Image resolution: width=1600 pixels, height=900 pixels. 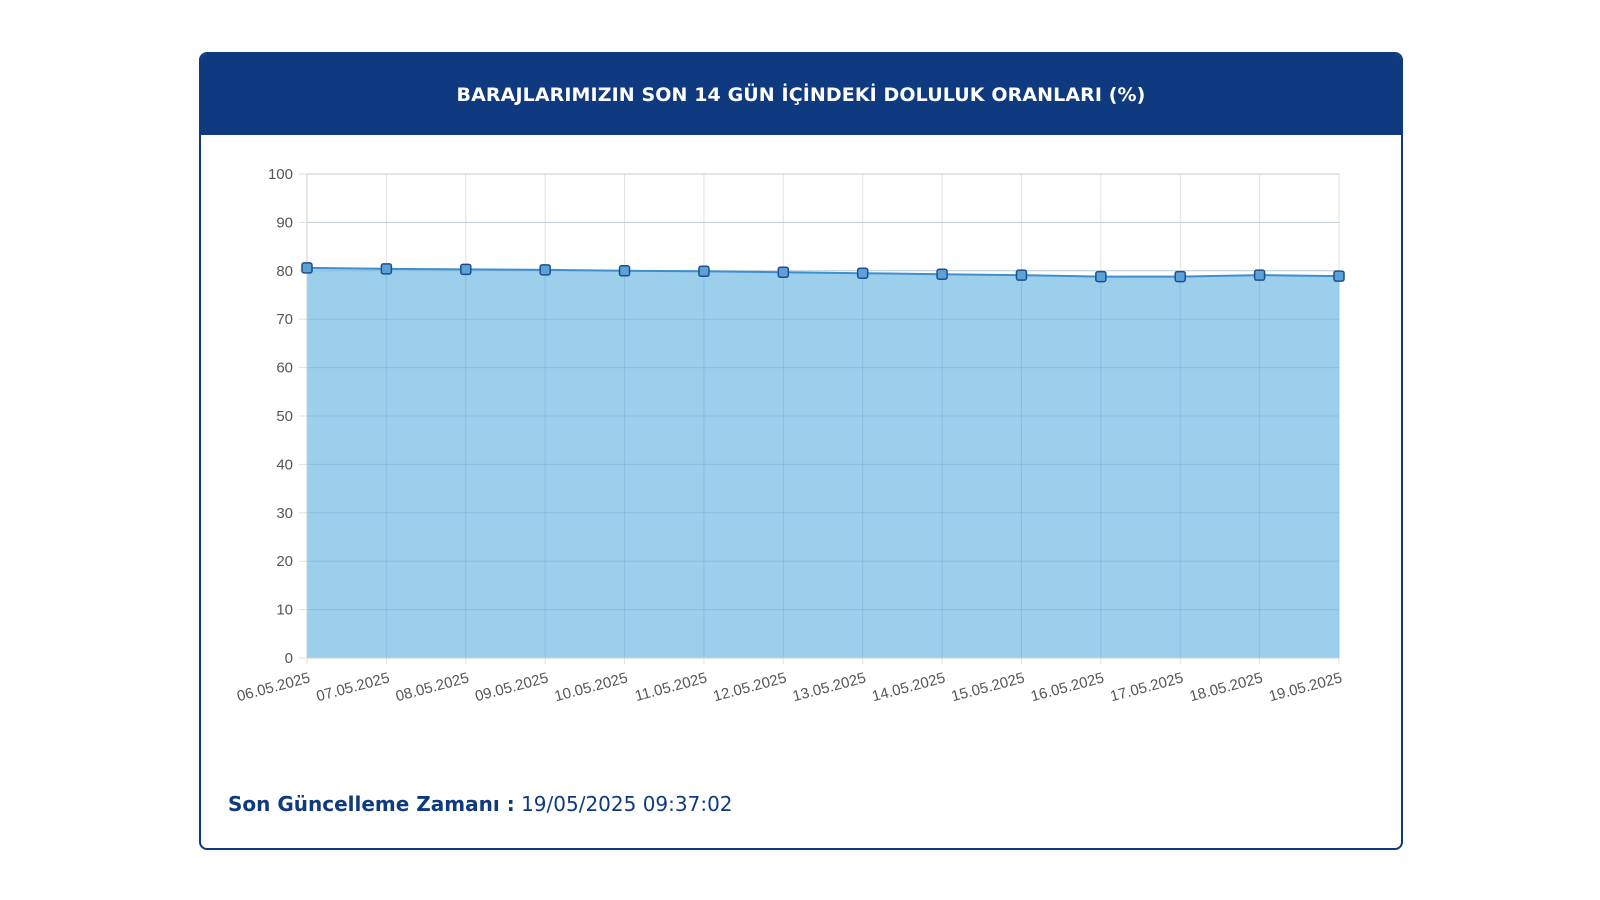 What do you see at coordinates (284, 271) in the screenshot?
I see `y-tick-label: 80` at bounding box center [284, 271].